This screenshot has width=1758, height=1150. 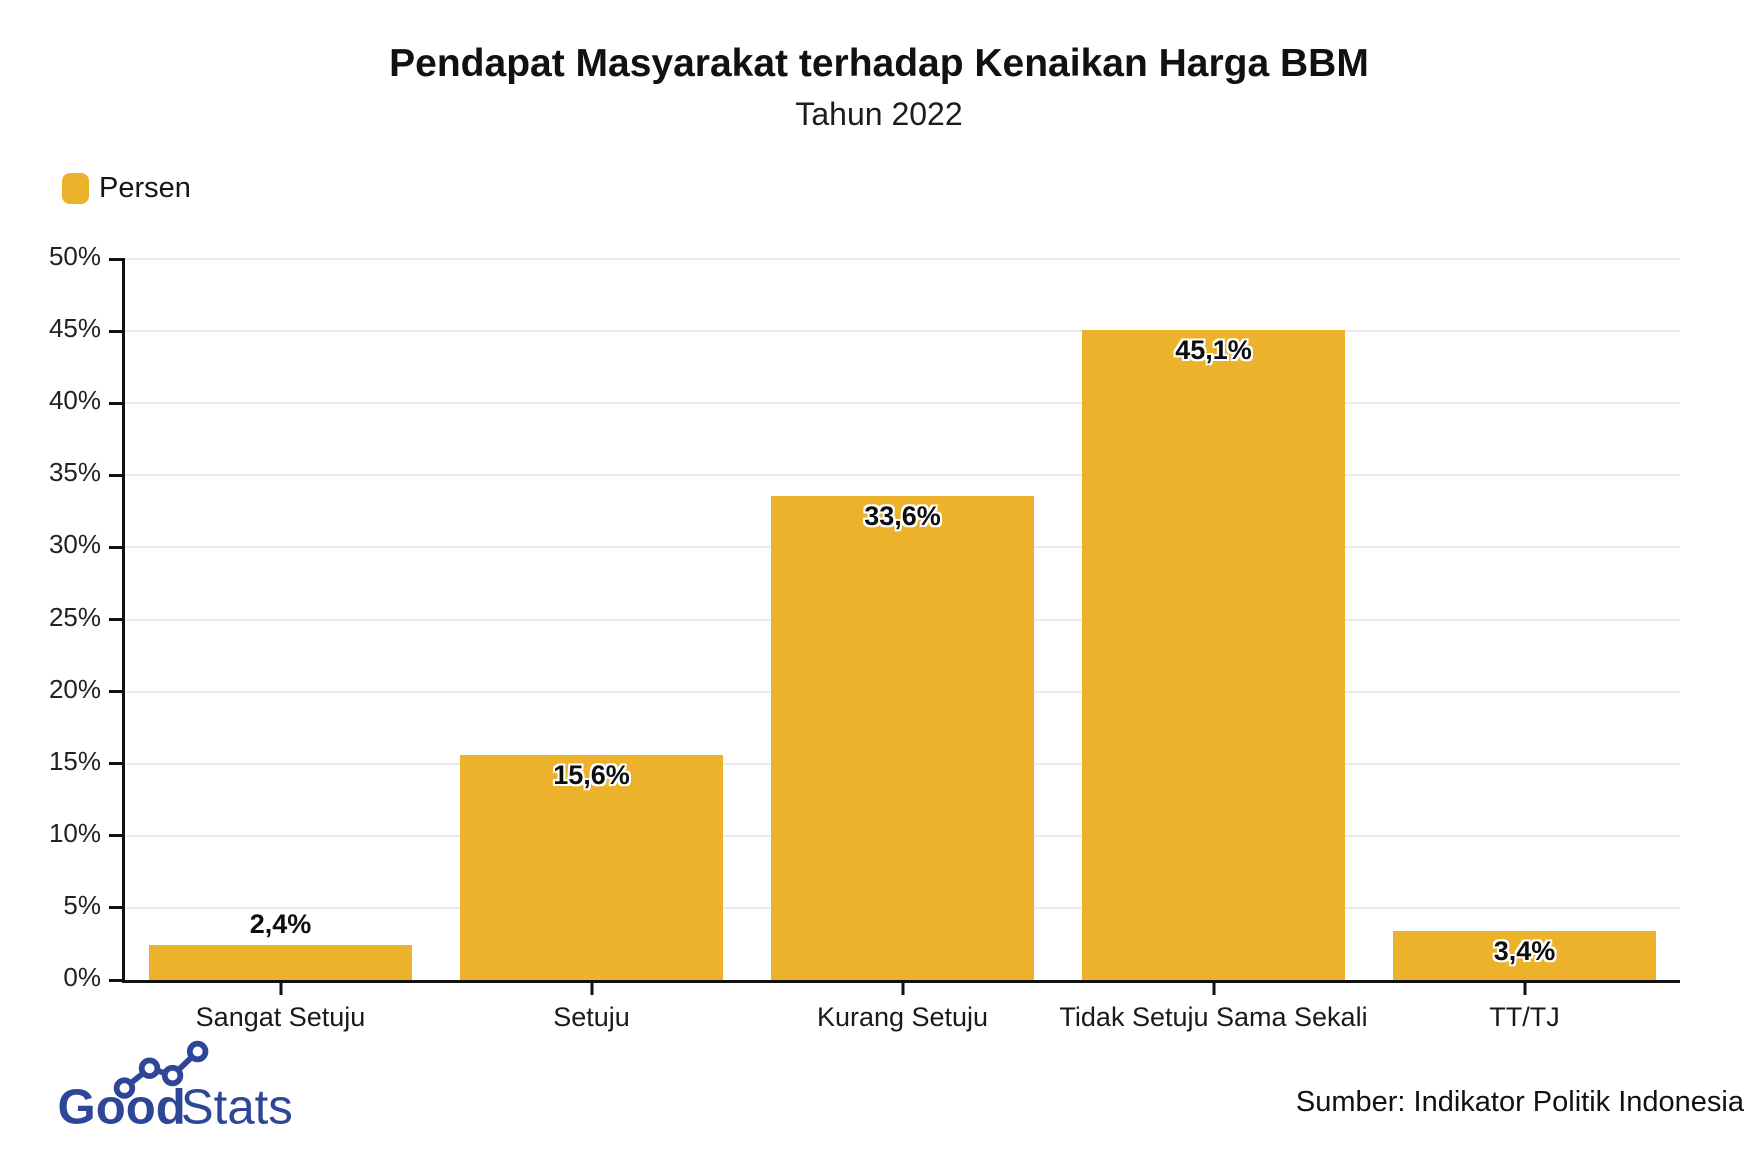 I want to click on bar-value-label-tt-tj: 3,4%, so click(x=1524, y=950).